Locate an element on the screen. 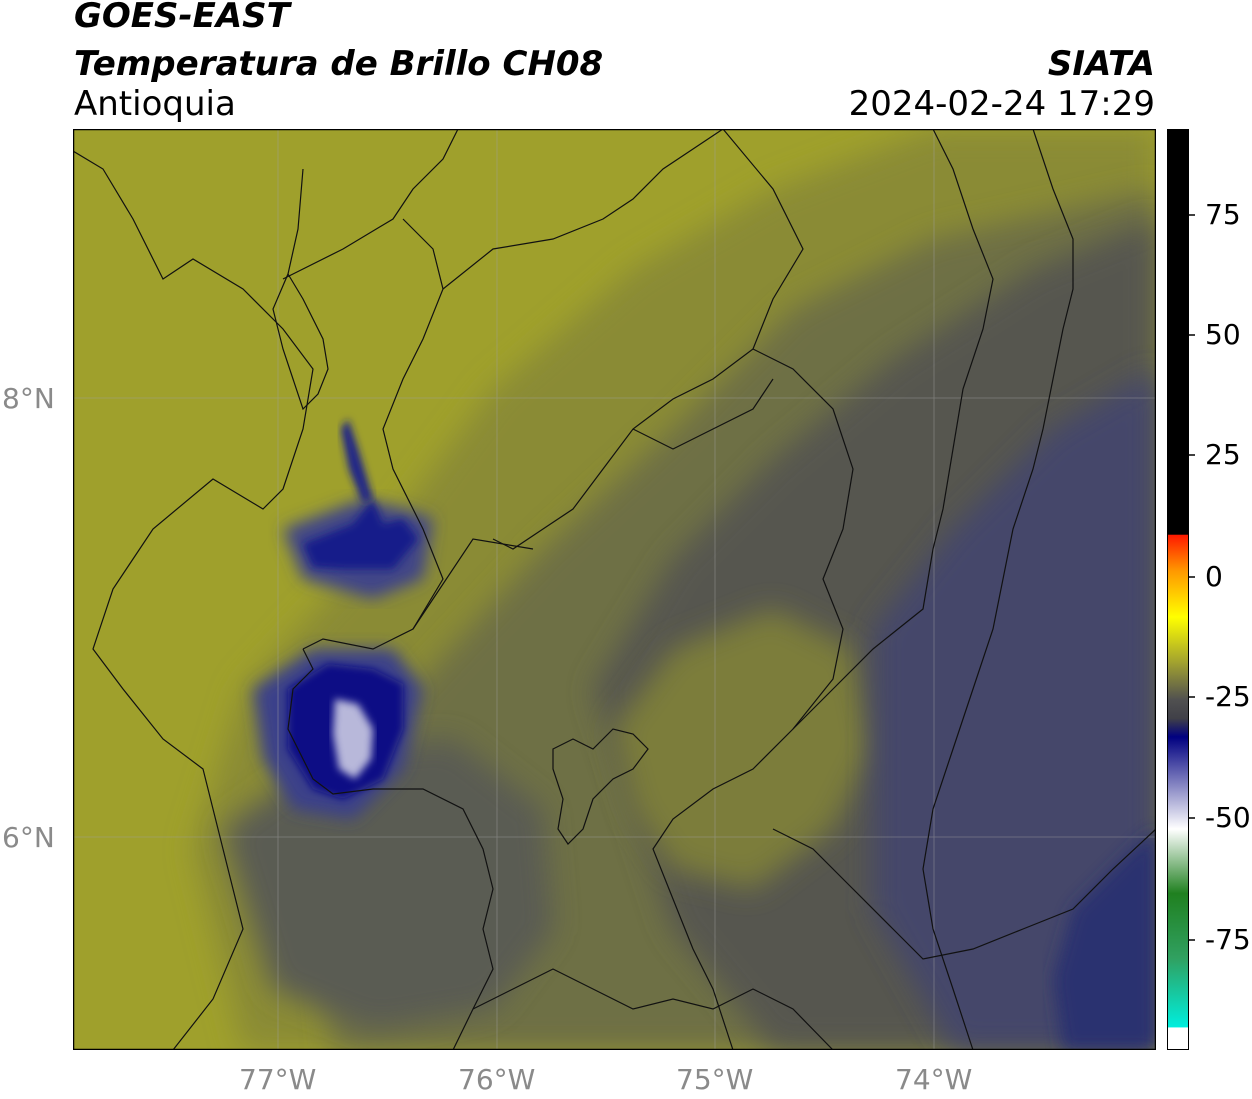 The width and height of the screenshot is (1252, 1099). cbar-tick-50: 50 is located at coordinates (1223, 334).